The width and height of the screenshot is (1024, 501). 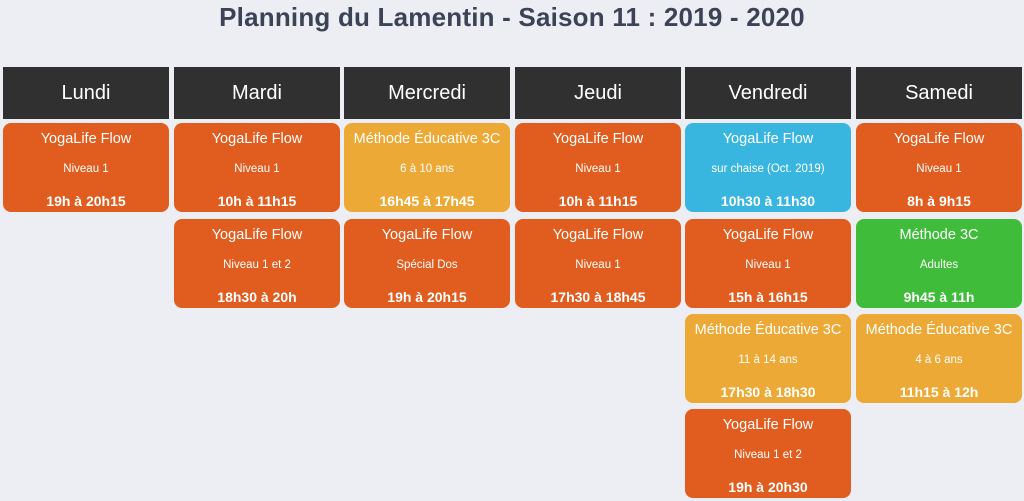 I want to click on session-time: 17h30 à 18h45, so click(x=598, y=297).